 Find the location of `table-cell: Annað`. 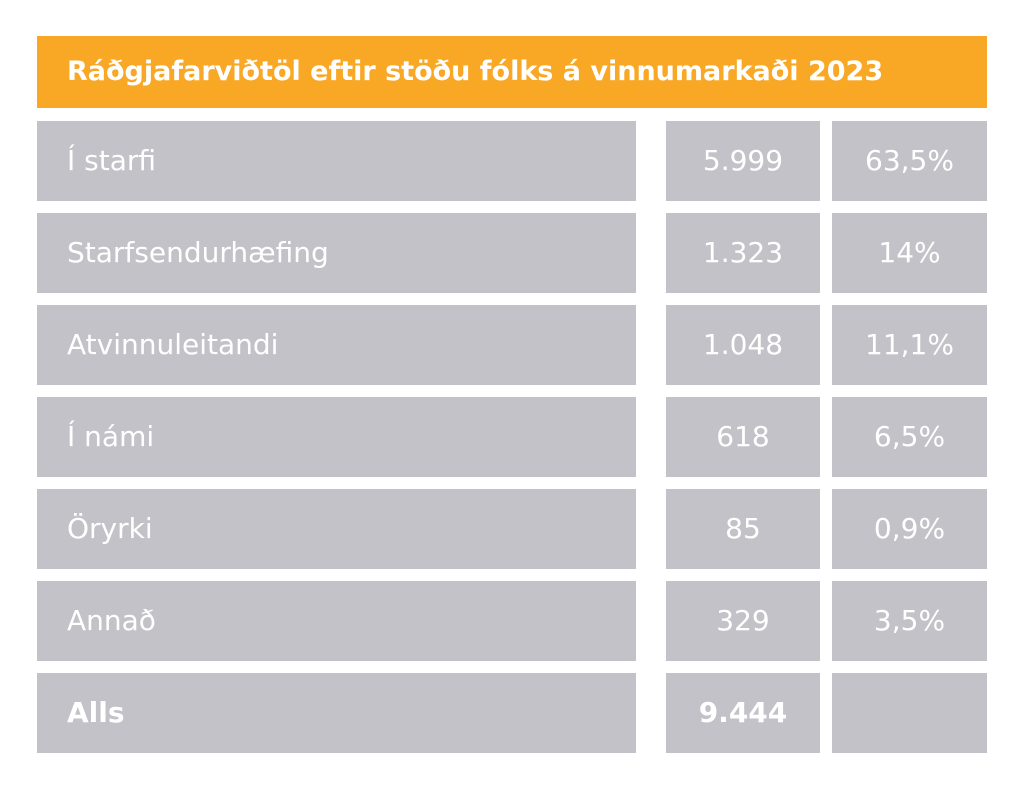

table-cell: Annað is located at coordinates (336, 621).